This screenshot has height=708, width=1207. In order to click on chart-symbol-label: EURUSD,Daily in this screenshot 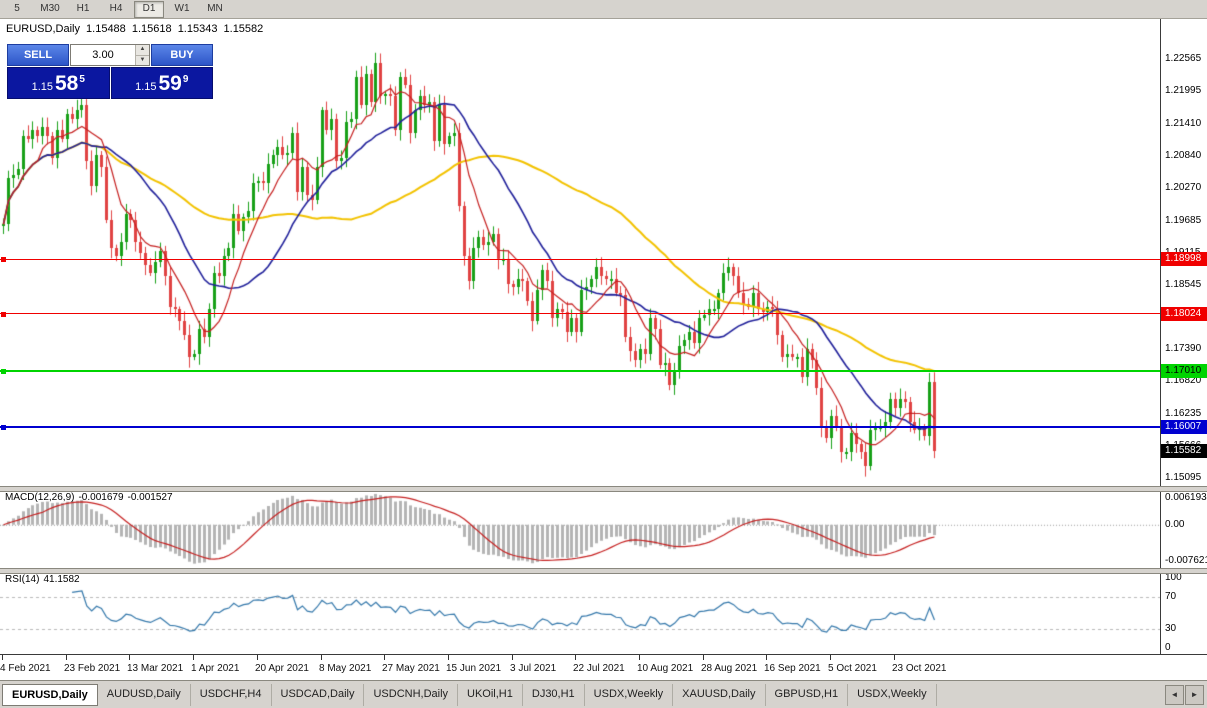, I will do `click(43, 29)`.